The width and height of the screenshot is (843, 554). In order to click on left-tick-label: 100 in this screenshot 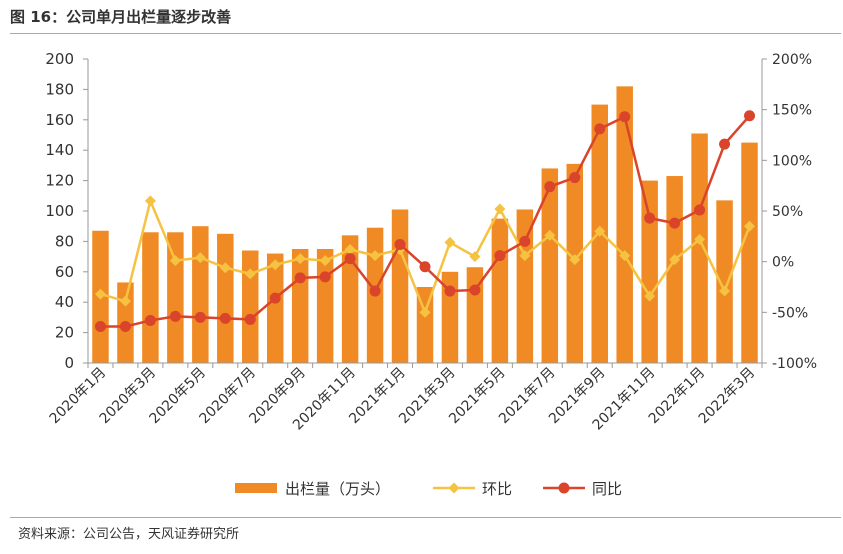, I will do `click(59, 211)`.